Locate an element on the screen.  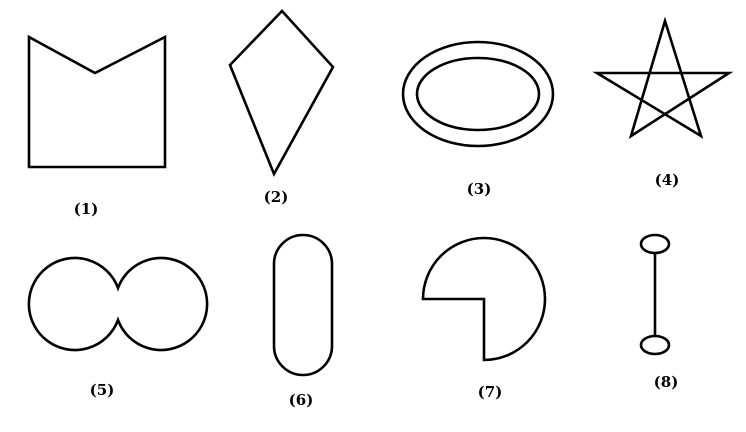
shape-8-label: (8) is located at coordinates (666, 382).